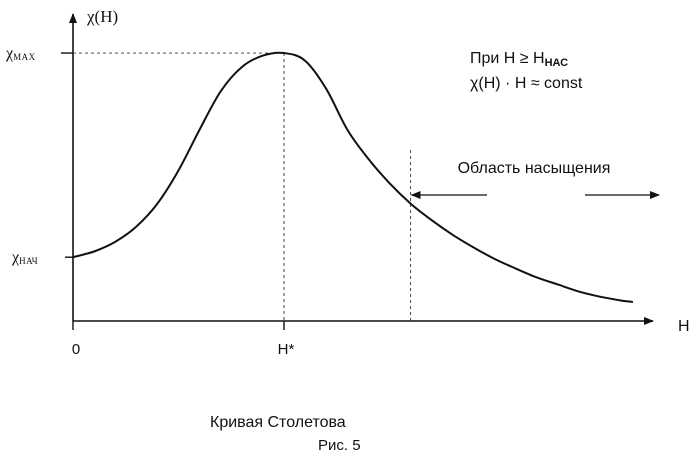  Describe the element at coordinates (286, 349) in the screenshot. I see `x-tick-label-hstar: H*` at that location.